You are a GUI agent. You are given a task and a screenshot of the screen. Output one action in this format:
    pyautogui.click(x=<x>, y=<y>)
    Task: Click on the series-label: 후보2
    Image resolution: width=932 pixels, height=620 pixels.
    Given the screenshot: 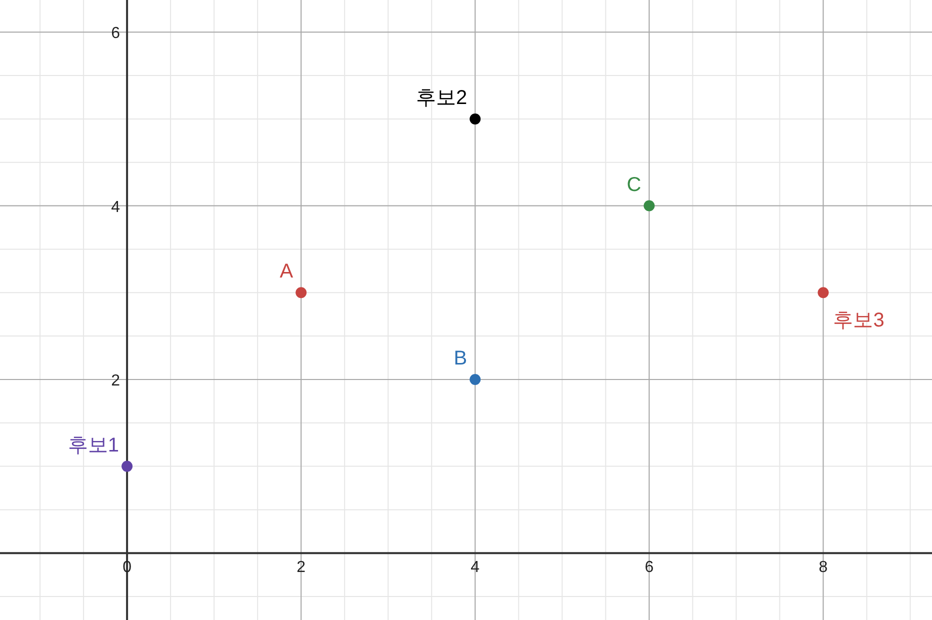 What is the action you would take?
    pyautogui.click(x=442, y=97)
    